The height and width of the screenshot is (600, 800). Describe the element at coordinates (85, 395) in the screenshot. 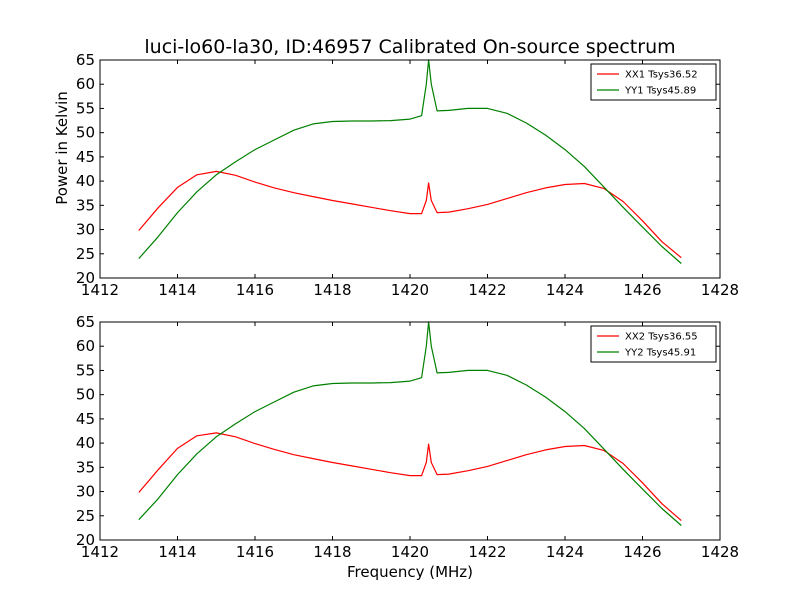

I see `bottom-y-tick-label: 50` at that location.